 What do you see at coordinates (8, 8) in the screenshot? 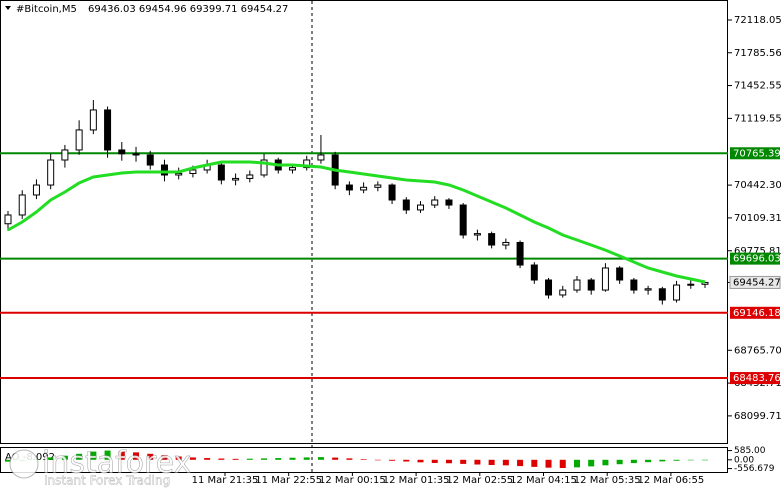
I see `menu-arrow` at bounding box center [8, 8].